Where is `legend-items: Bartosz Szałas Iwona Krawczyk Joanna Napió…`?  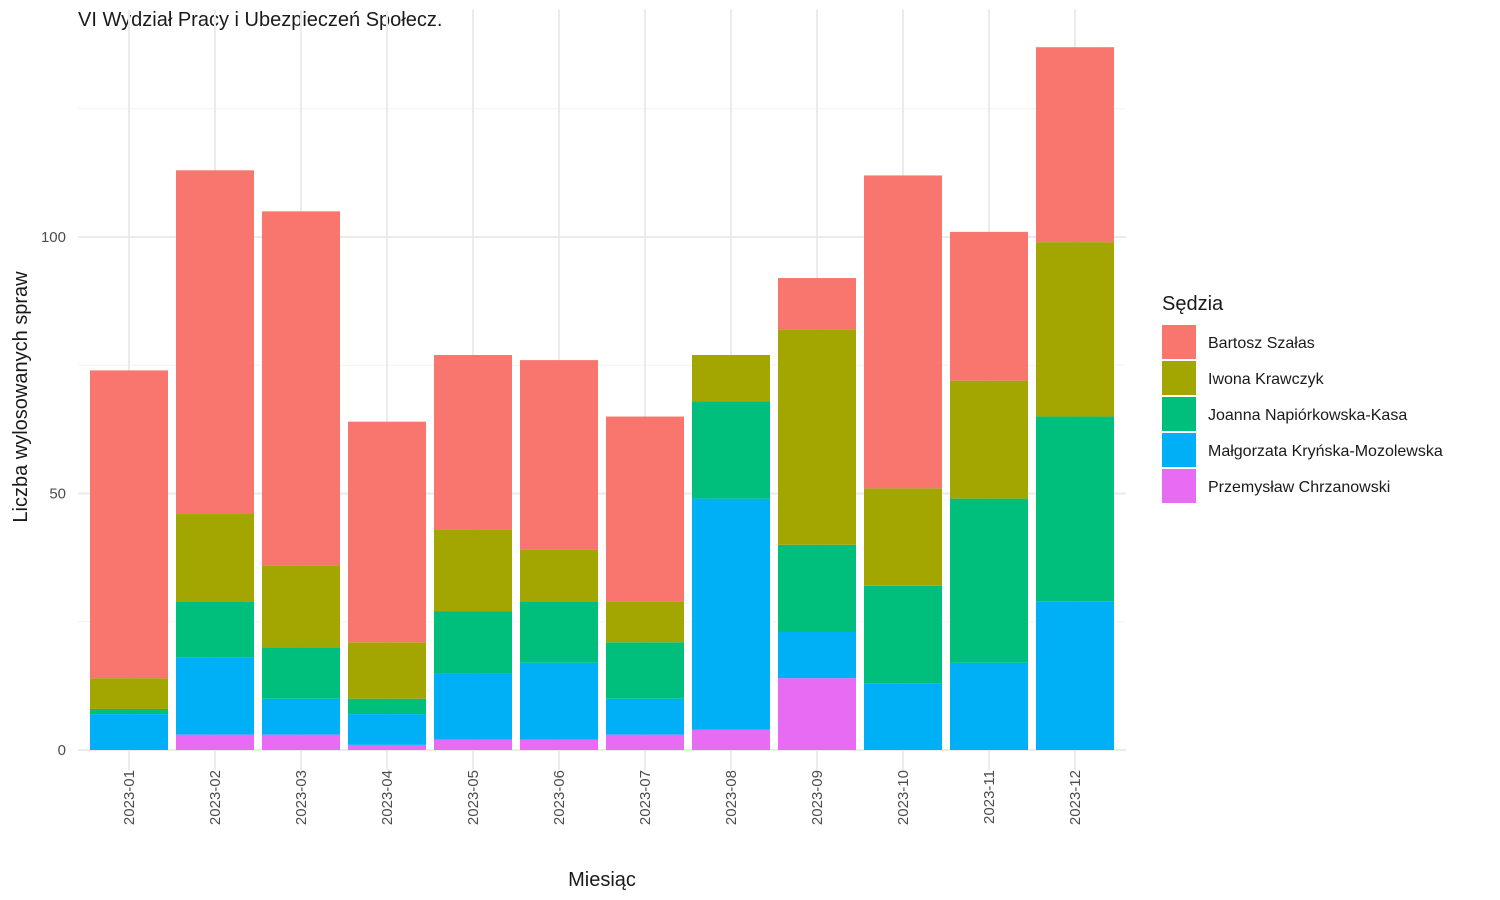
legend-items: Bartosz Szałas Iwona Krawczyk Joanna Napió… is located at coordinates (1302, 414).